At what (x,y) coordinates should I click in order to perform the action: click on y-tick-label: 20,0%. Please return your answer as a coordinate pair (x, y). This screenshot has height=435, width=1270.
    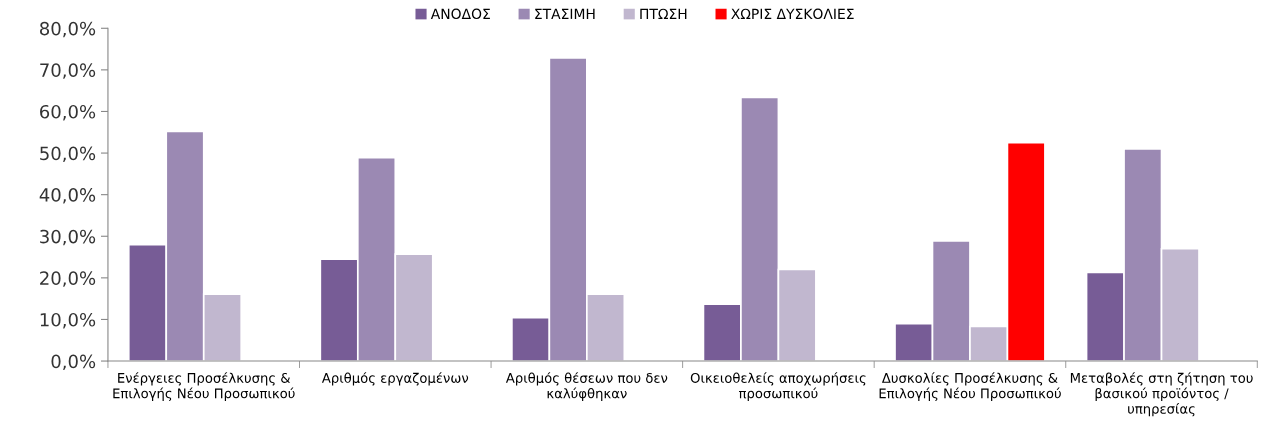
    Looking at the image, I should click on (68, 279).